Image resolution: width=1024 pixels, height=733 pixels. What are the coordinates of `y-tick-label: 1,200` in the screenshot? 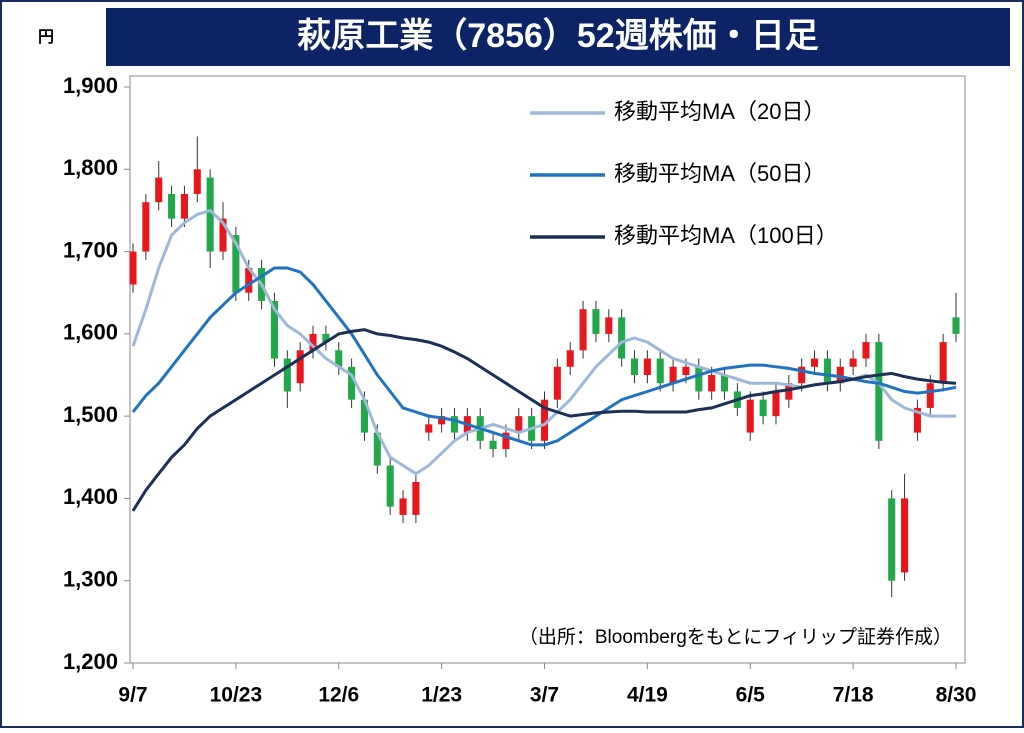 It's located at (90, 661).